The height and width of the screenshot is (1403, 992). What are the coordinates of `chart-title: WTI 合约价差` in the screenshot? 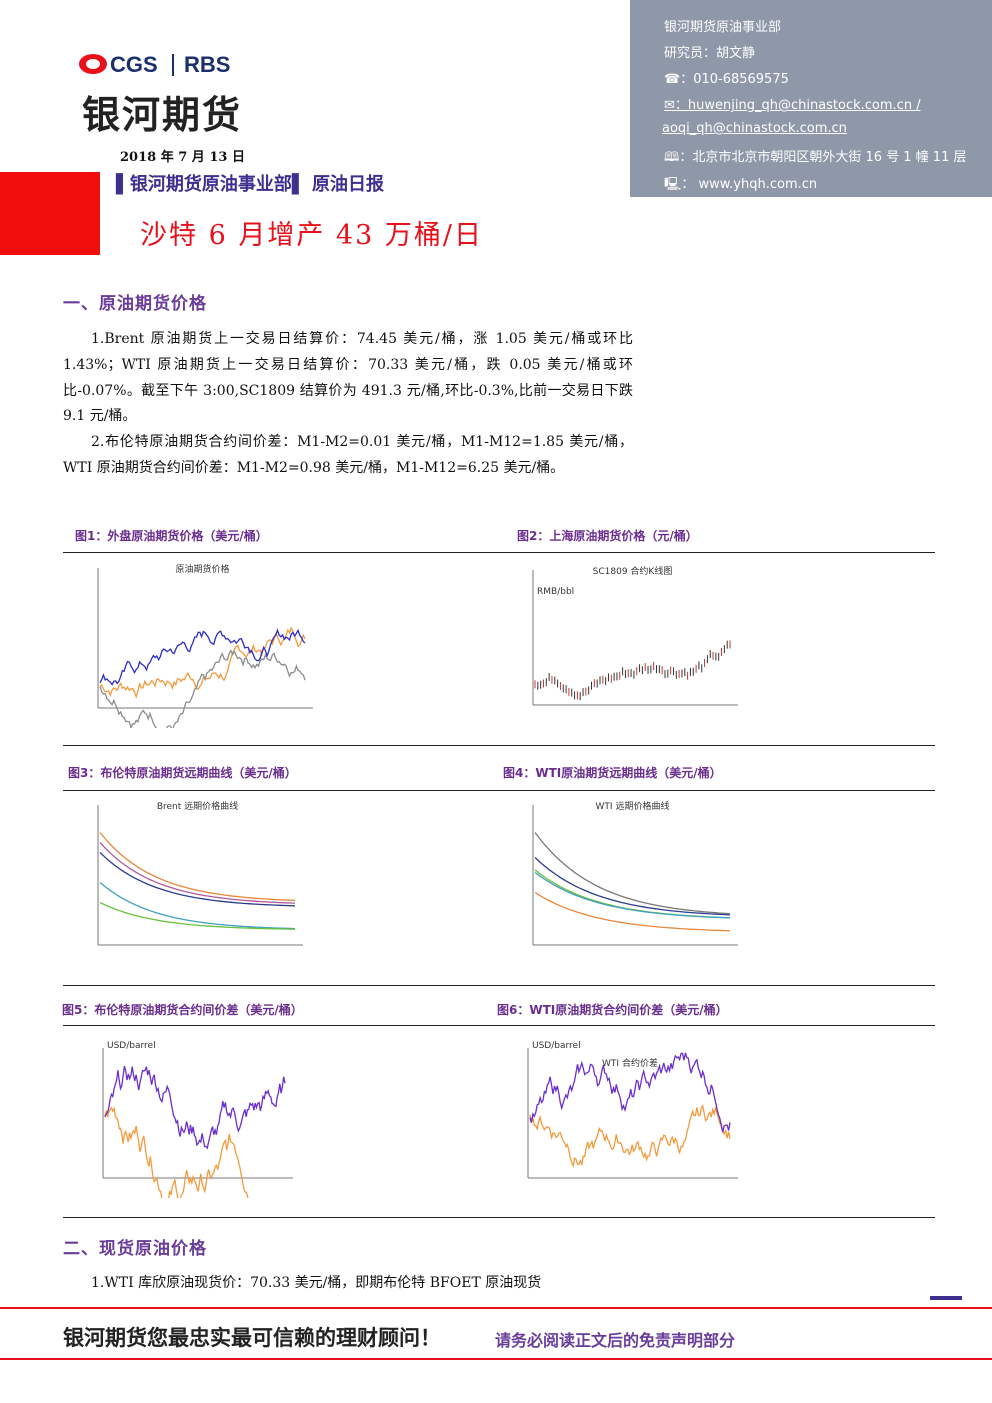 It's located at (630, 1063).